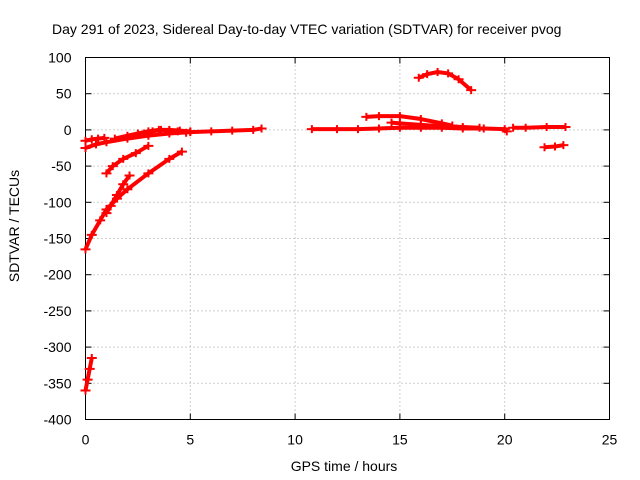  I want to click on y-tick-label: 100, so click(60, 58).